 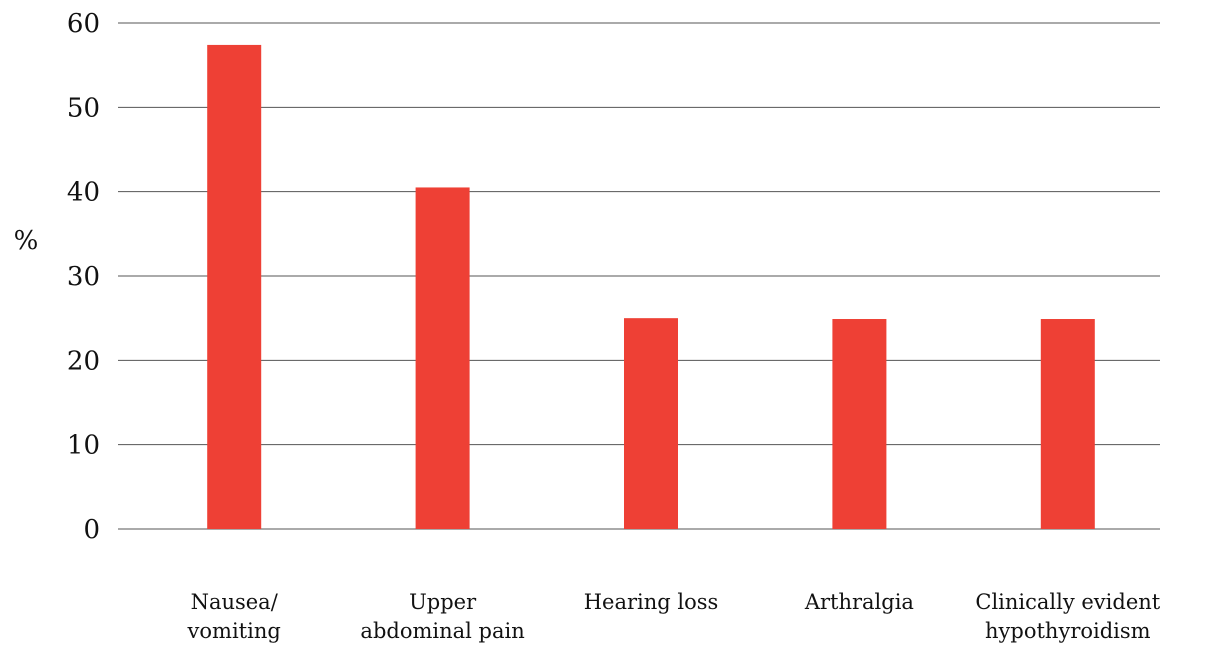 What do you see at coordinates (859, 602) in the screenshot?
I see `x-tick-label: Arthralgia` at bounding box center [859, 602].